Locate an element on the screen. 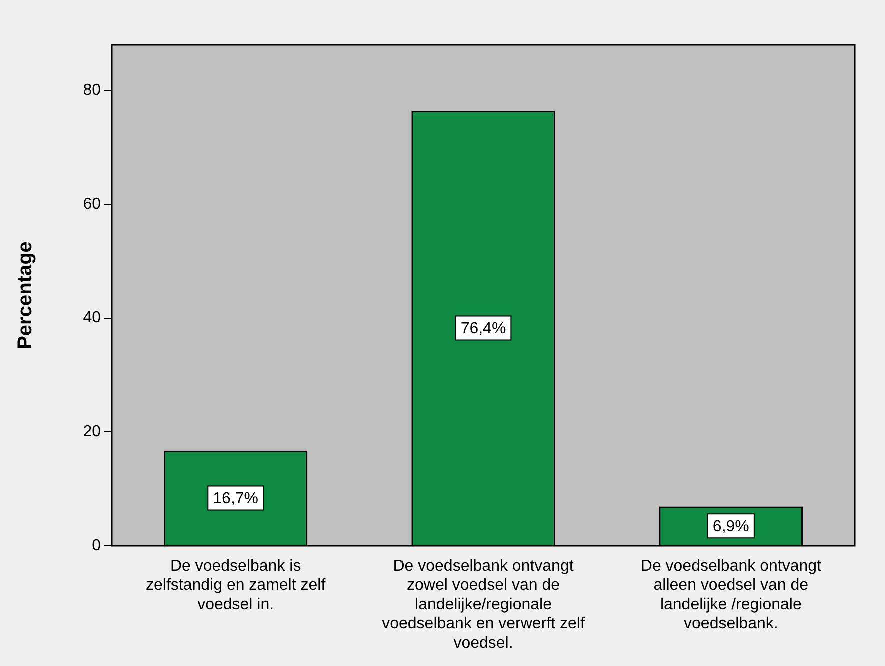 The height and width of the screenshot is (666, 885). data-label: 6,9% is located at coordinates (731, 527).